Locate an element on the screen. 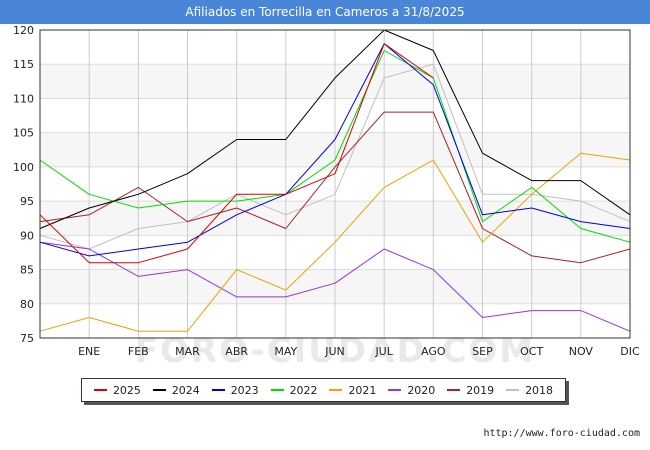 The width and height of the screenshot is (650, 450). y-tick-label: 120 is located at coordinates (23, 30).